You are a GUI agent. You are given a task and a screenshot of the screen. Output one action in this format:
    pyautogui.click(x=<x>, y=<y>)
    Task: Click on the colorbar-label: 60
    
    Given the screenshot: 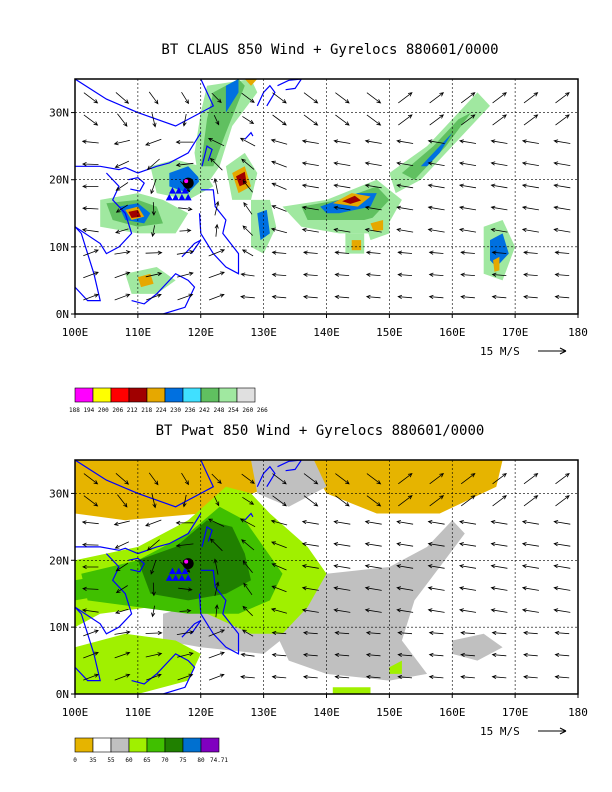 What is the action you would take?
    pyautogui.click(x=129, y=760)
    